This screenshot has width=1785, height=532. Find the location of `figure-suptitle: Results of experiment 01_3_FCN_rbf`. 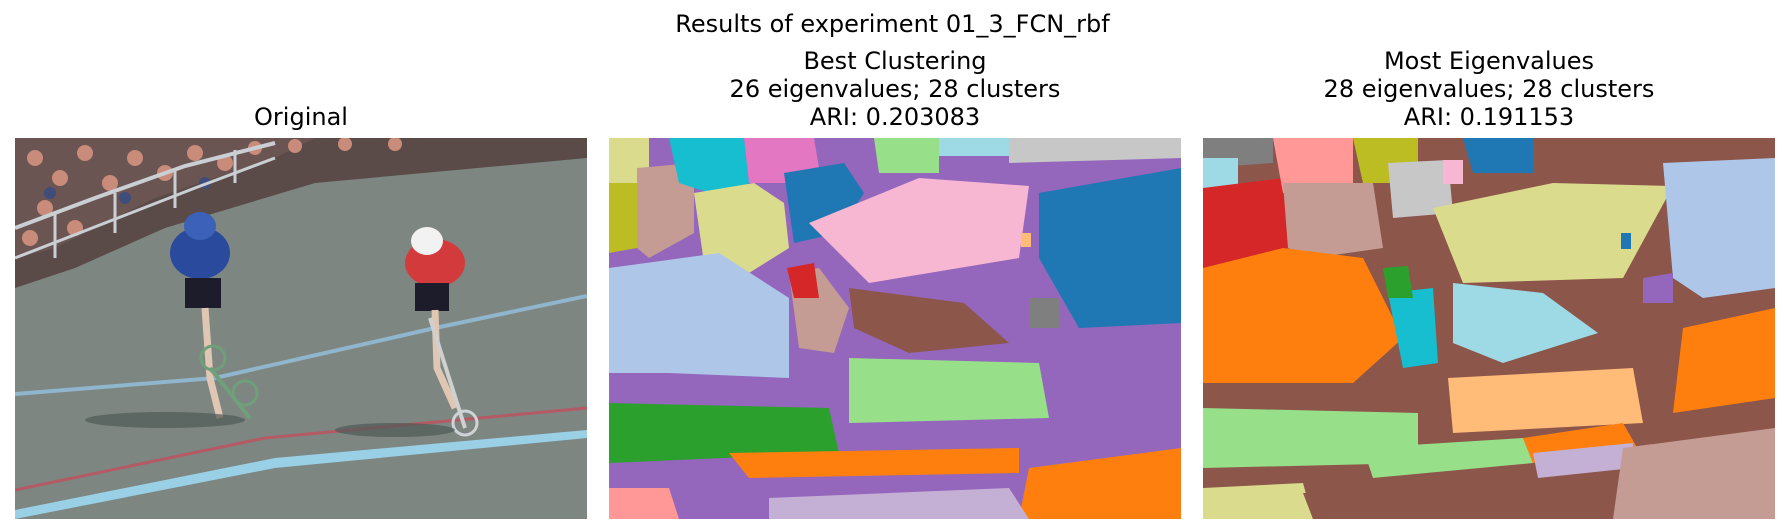

figure-suptitle: Results of experiment 01_3_FCN_rbf is located at coordinates (892, 24).